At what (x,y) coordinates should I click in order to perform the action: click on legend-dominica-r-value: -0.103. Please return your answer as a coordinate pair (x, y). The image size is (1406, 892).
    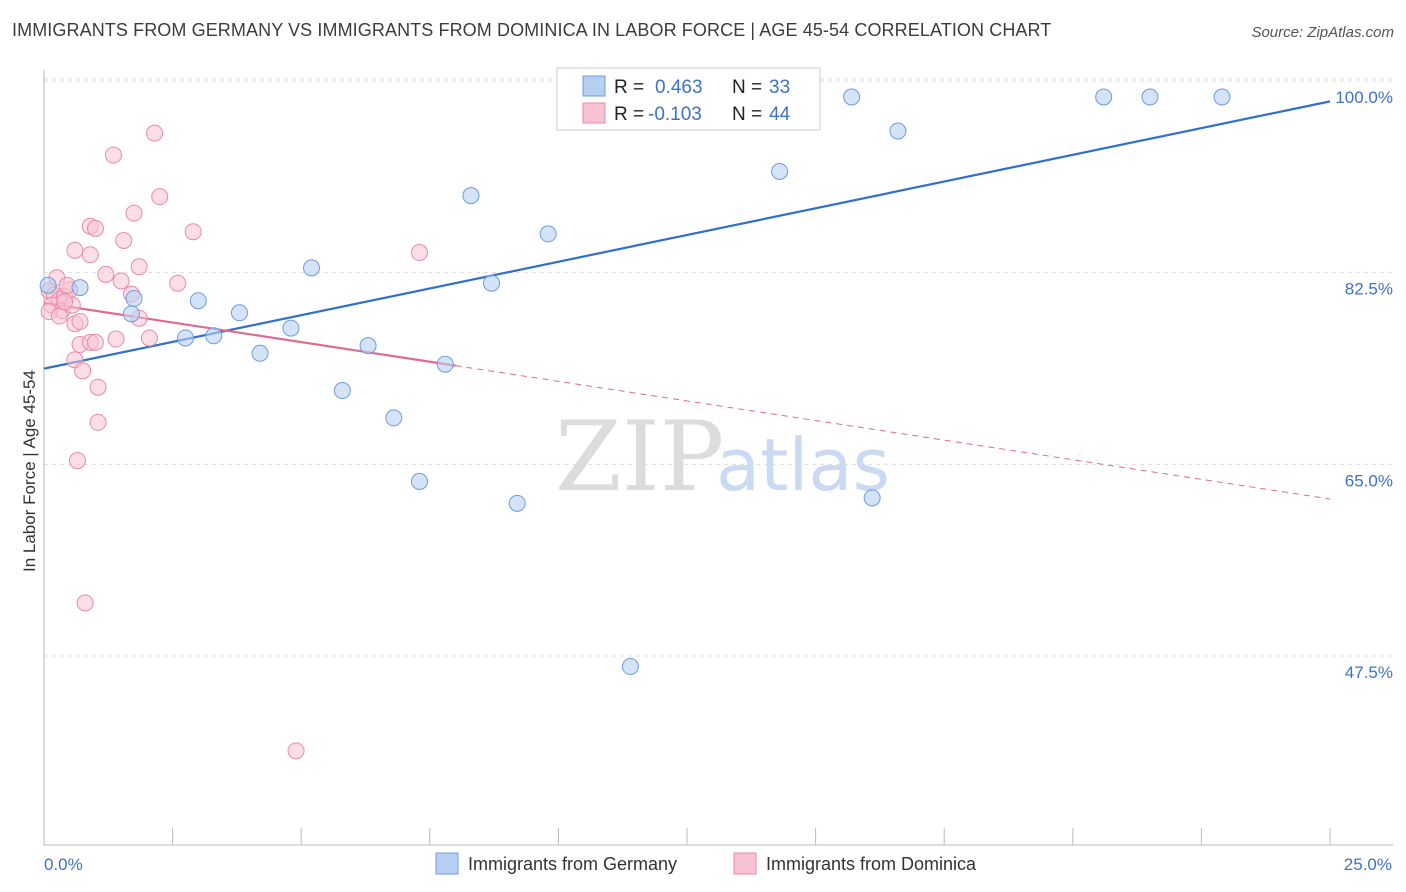
    Looking at the image, I should click on (675, 114).